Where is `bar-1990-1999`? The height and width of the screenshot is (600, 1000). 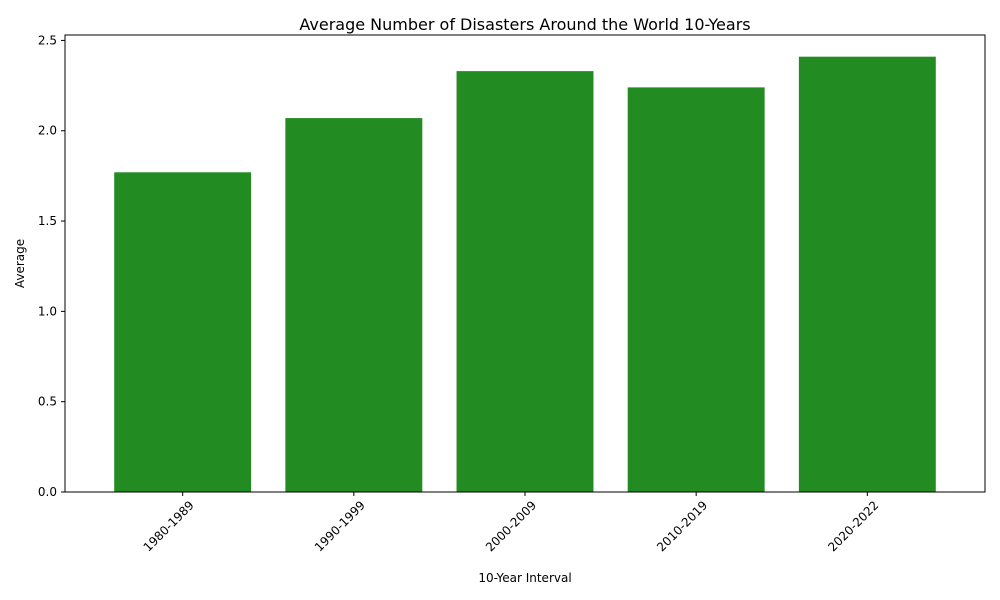
bar-1990-1999 is located at coordinates (354, 305).